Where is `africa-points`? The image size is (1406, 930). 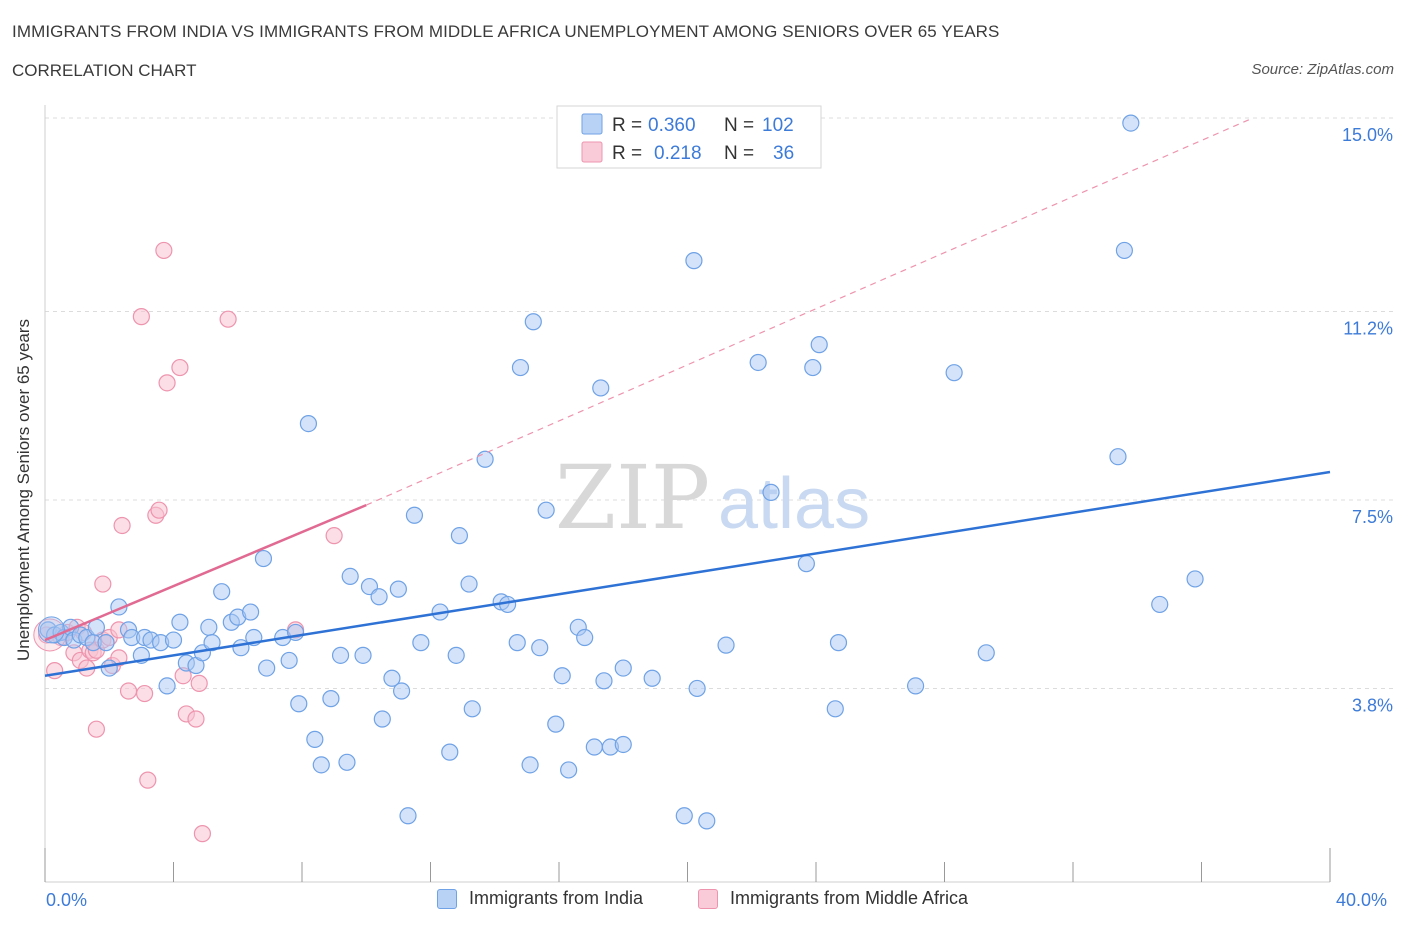 africa-points is located at coordinates (188, 542).